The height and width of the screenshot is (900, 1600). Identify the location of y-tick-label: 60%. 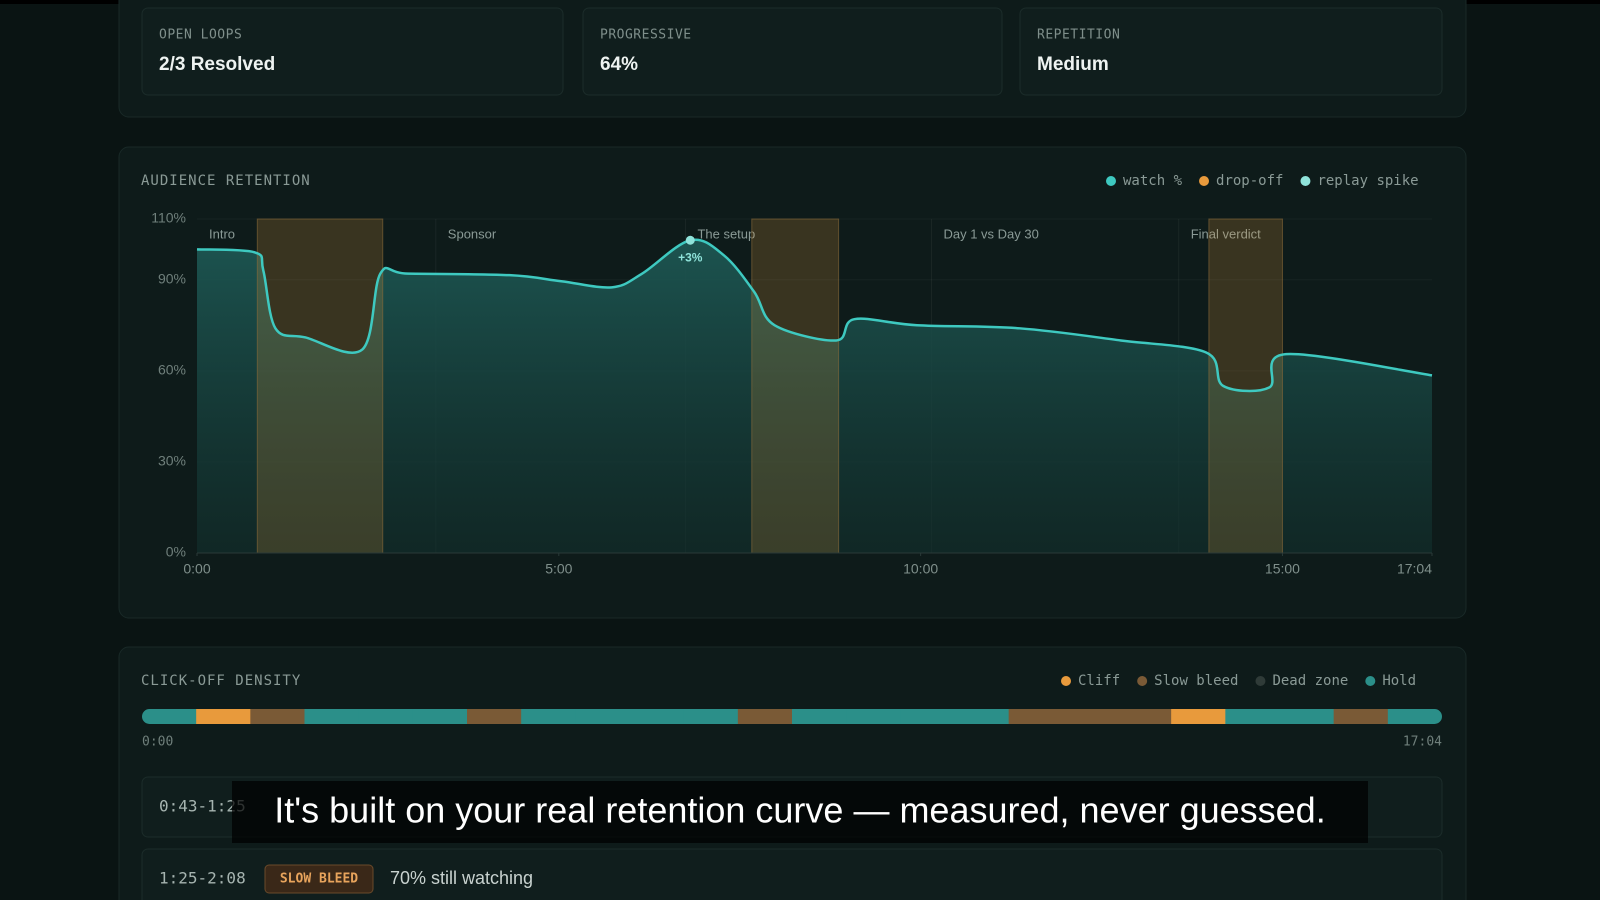
(172, 370).